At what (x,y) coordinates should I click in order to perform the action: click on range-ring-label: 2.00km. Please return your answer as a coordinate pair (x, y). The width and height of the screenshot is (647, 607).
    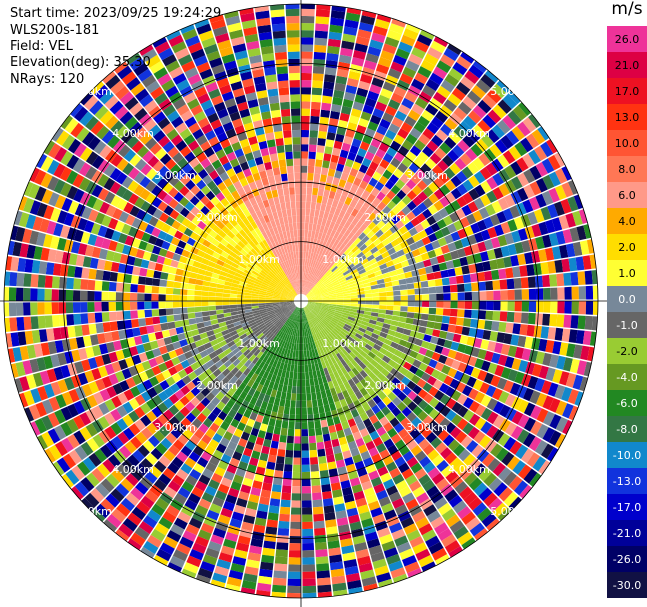
    Looking at the image, I should click on (385, 217).